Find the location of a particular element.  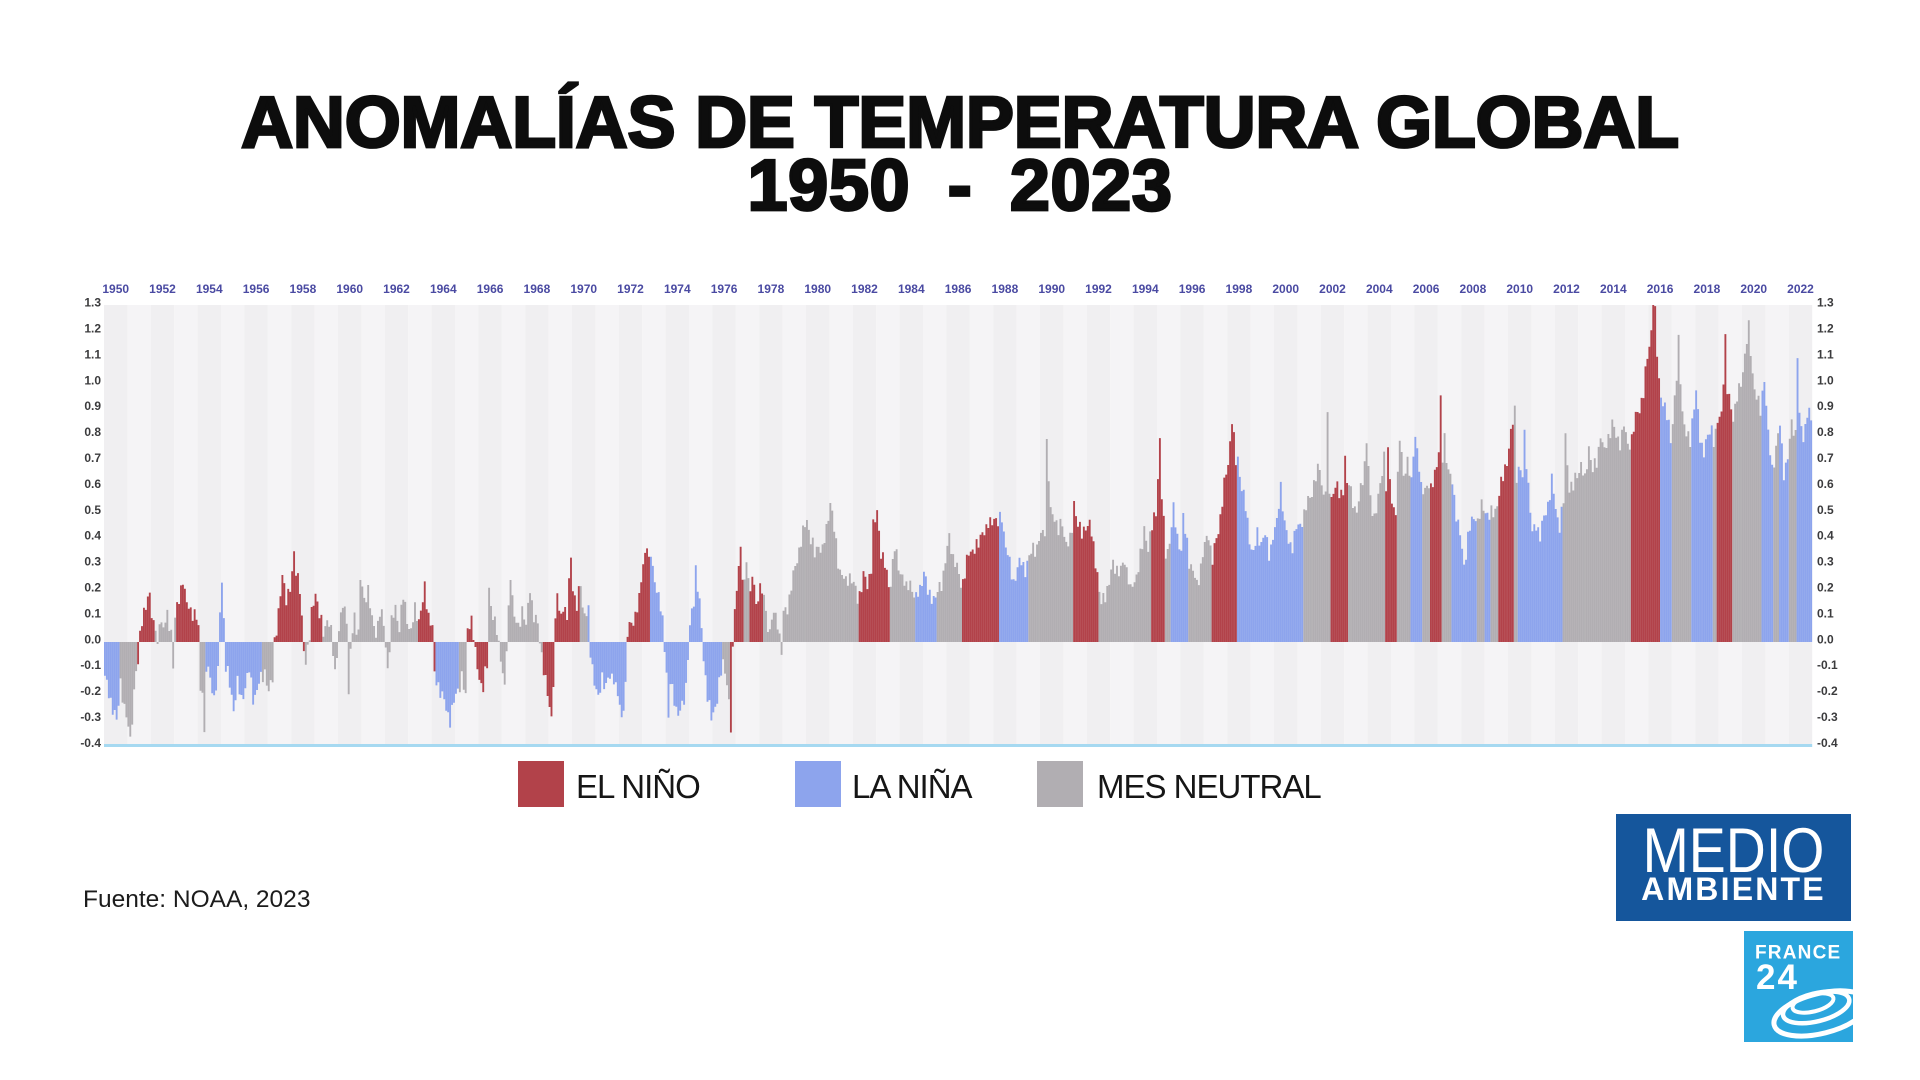

svg-text: 2010 is located at coordinates (1519, 289).